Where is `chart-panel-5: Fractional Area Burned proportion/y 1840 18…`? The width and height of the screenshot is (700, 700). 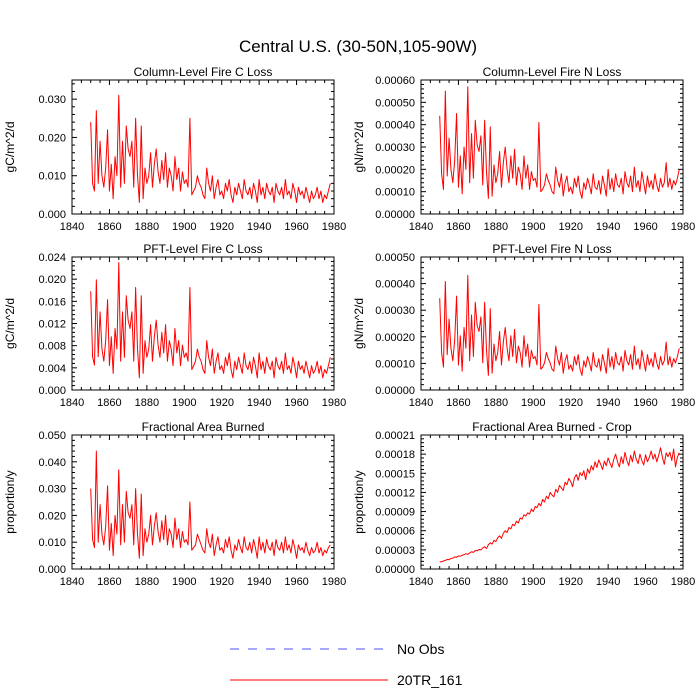 chart-panel-5: Fractional Area Burned proportion/y 1840 18… is located at coordinates (174, 504).